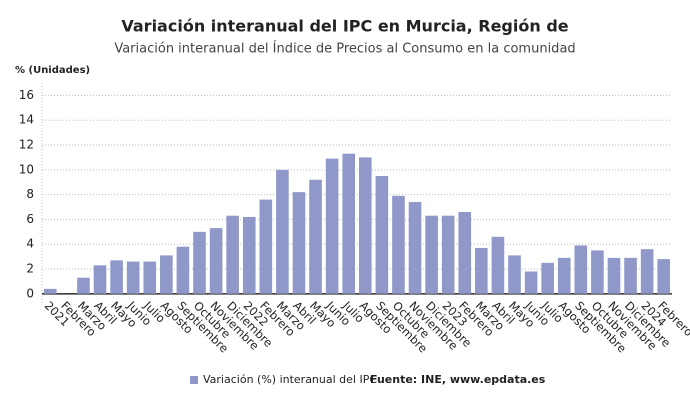 Image resolution: width=690 pixels, height=406 pixels. Describe the element at coordinates (26, 169) in the screenshot. I see `y-tick-label: 10` at that location.